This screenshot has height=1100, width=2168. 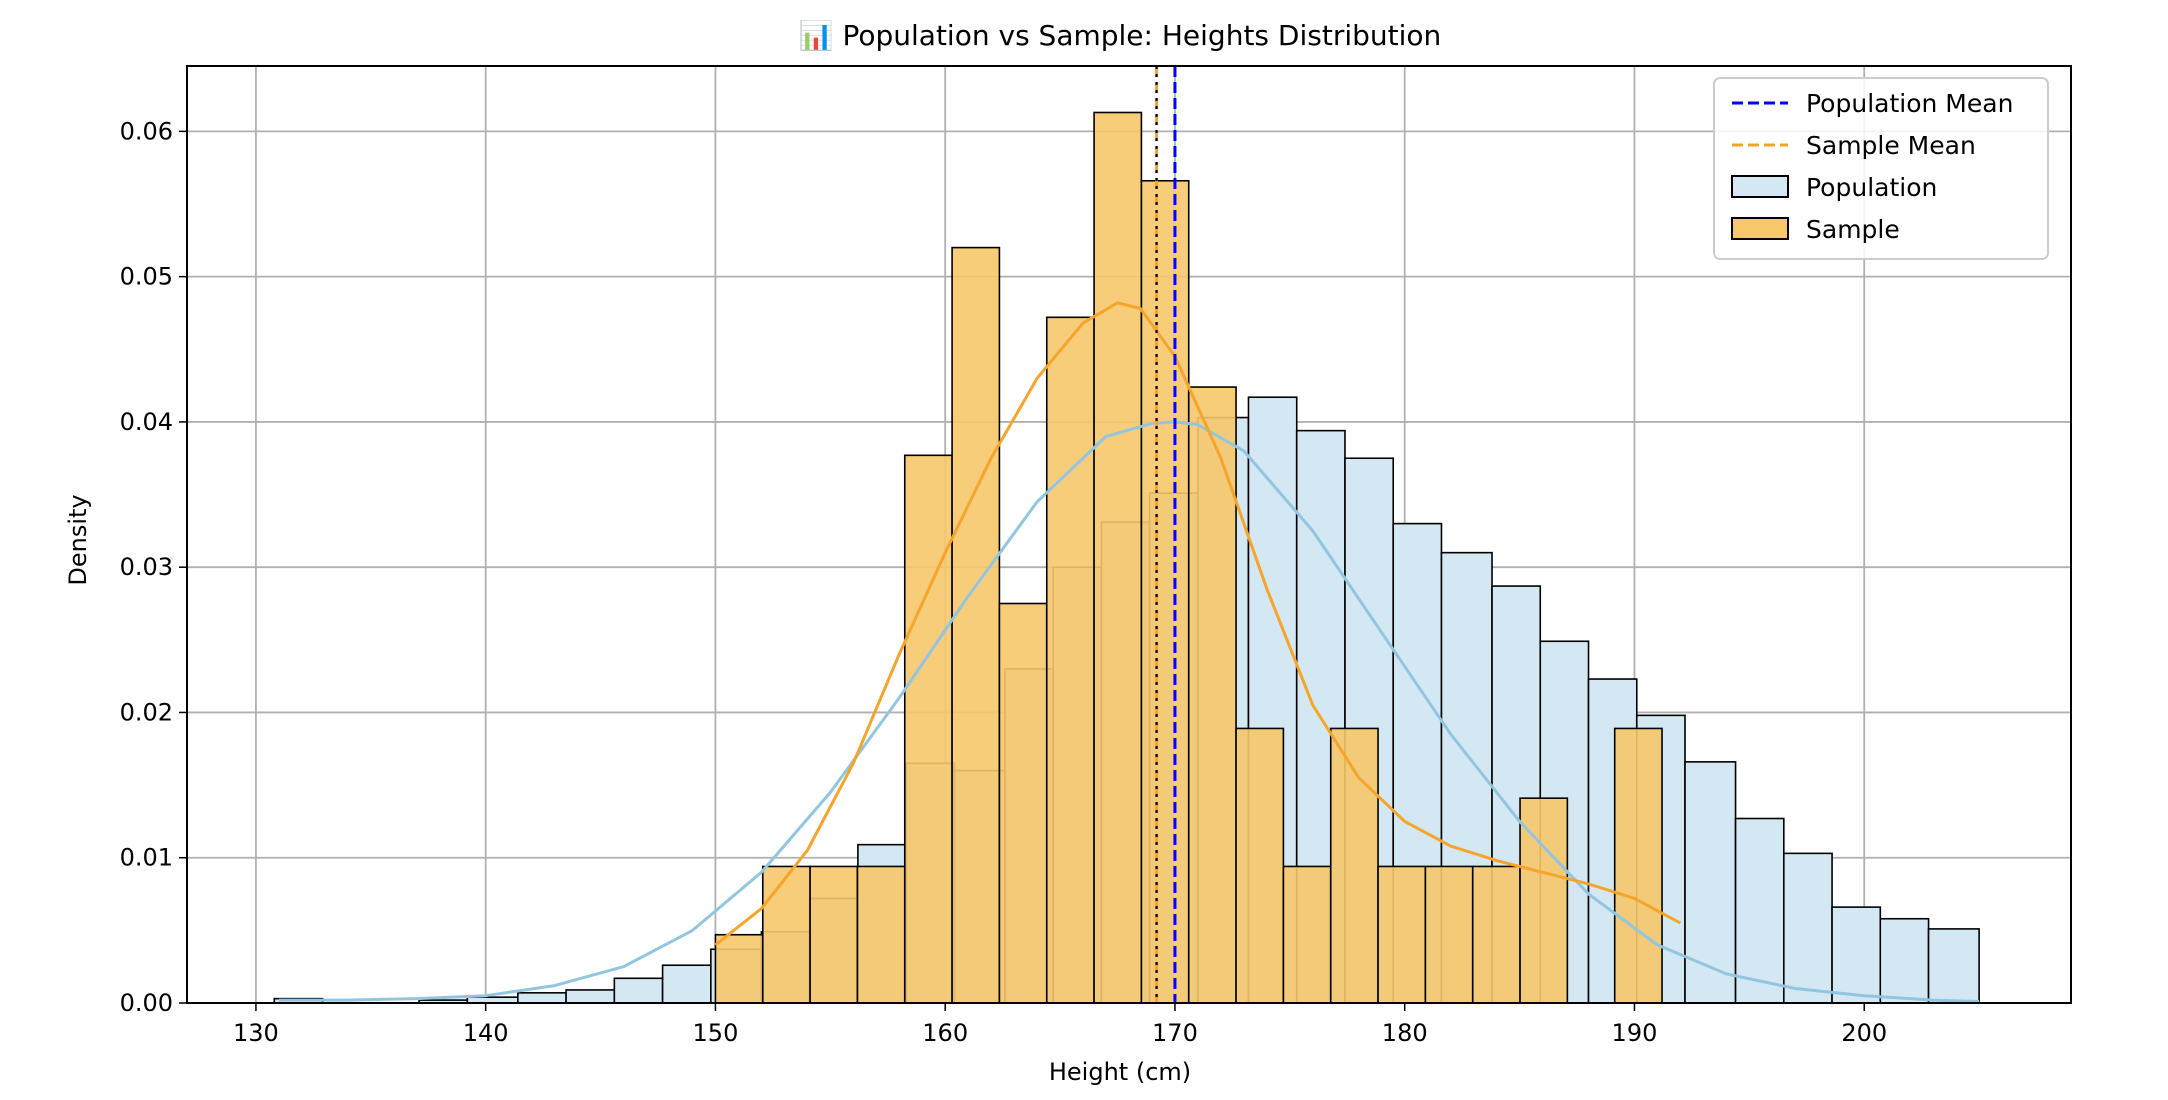 I want to click on legend-sample-swatch, so click(x=1760, y=228).